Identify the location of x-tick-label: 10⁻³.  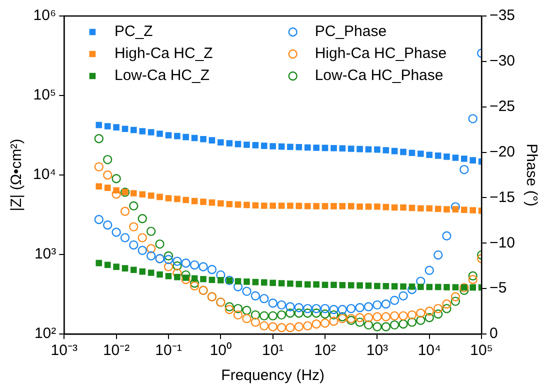
(64, 351).